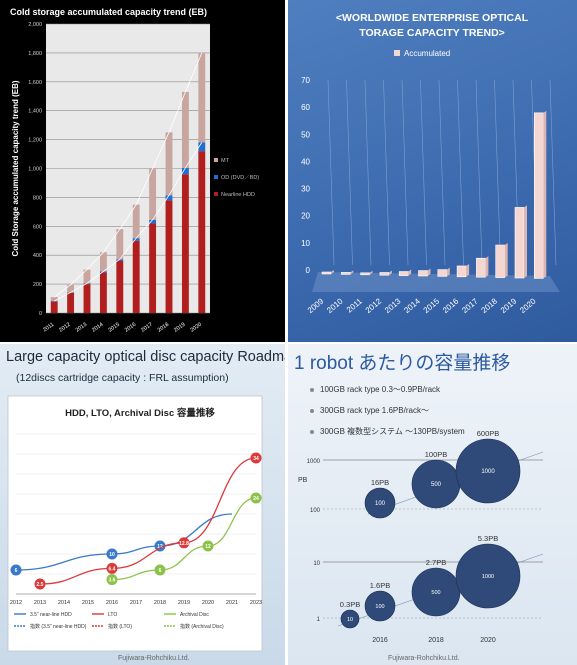 The height and width of the screenshot is (665, 577). Describe the element at coordinates (316, 305) in the screenshot. I see `x-tick-label: 2009` at that location.